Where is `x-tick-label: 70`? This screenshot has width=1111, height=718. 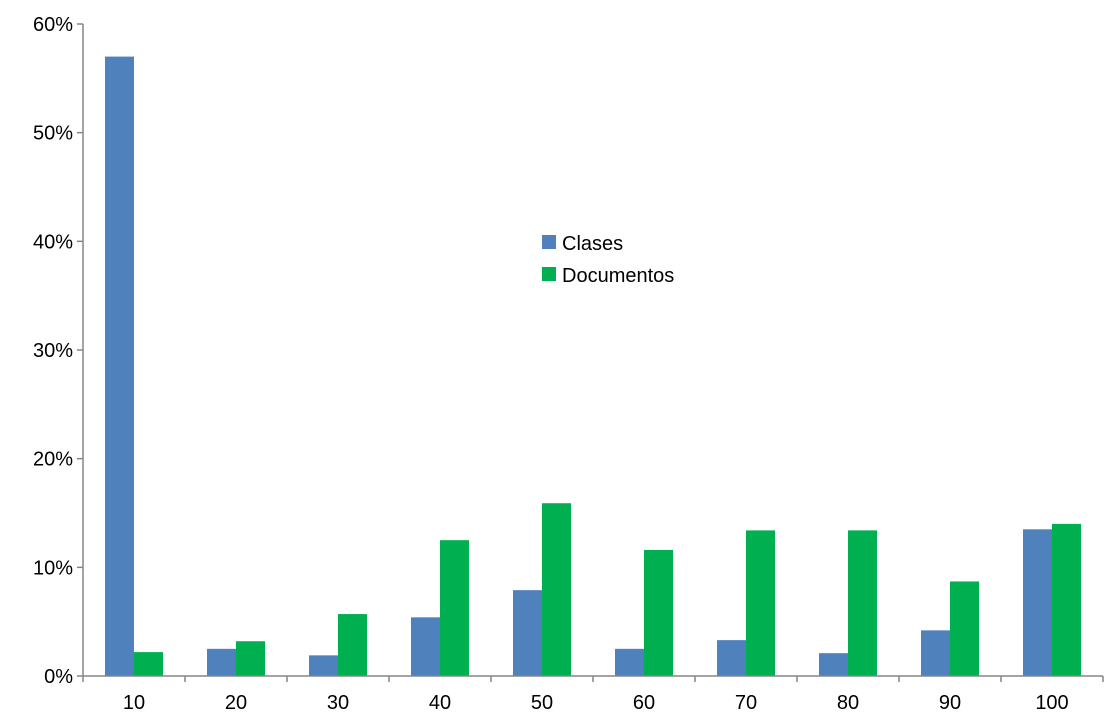 x-tick-label: 70 is located at coordinates (746, 703).